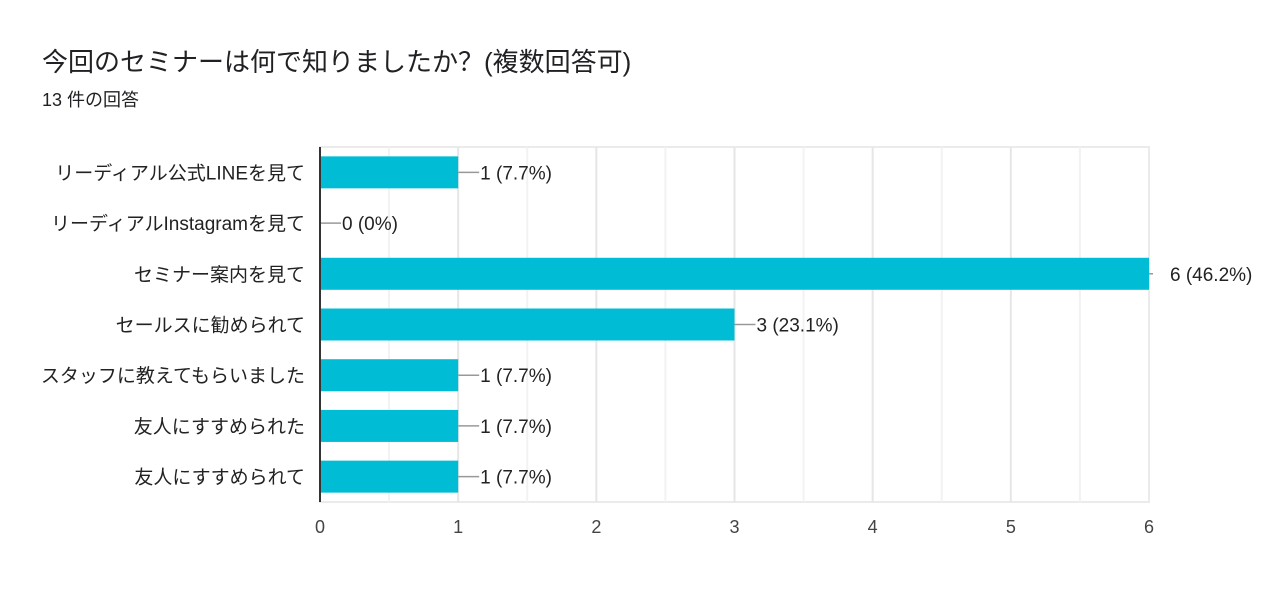 Image resolution: width=1280 pixels, height=608 pixels. I want to click on x-tick-label: 4, so click(873, 527).